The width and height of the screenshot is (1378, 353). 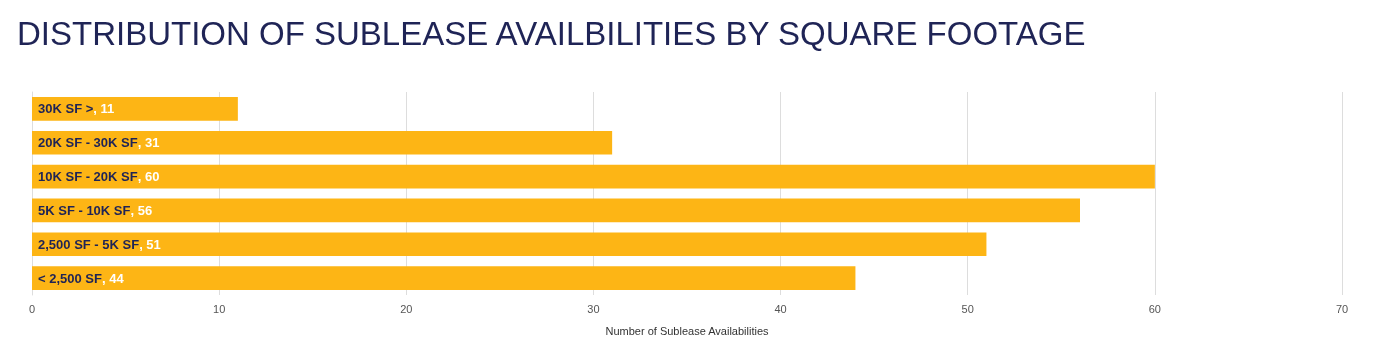 What do you see at coordinates (593, 308) in the screenshot?
I see `x-tick-label: 30` at bounding box center [593, 308].